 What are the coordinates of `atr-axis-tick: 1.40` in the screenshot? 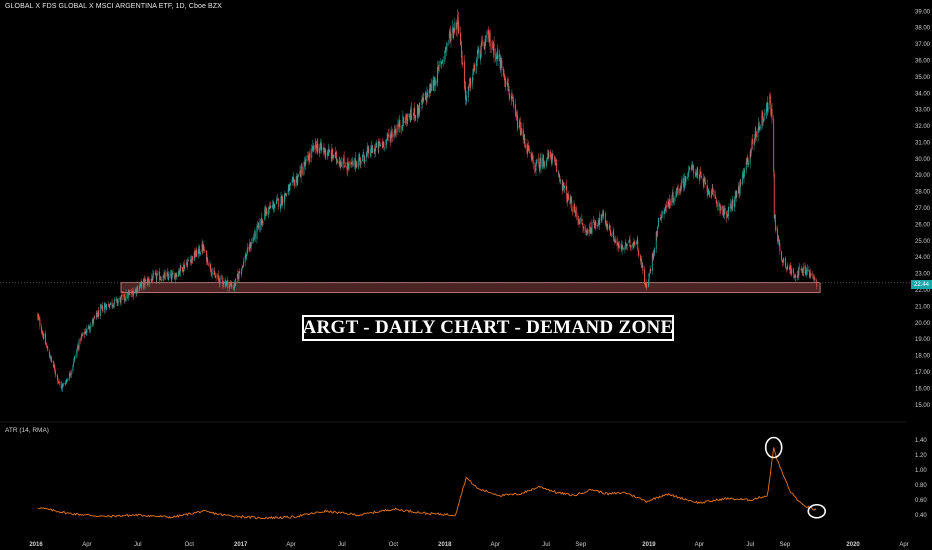 It's located at (921, 441).